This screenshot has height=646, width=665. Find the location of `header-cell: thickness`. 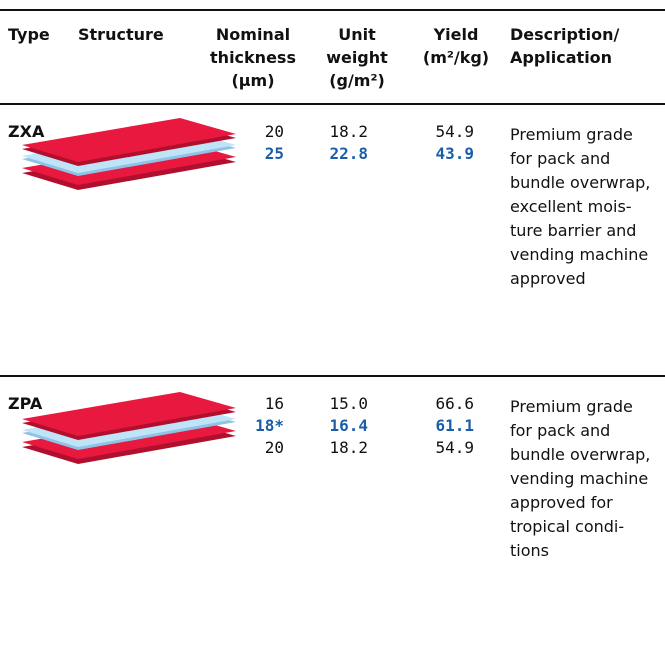

header-cell: thickness is located at coordinates (253, 57).